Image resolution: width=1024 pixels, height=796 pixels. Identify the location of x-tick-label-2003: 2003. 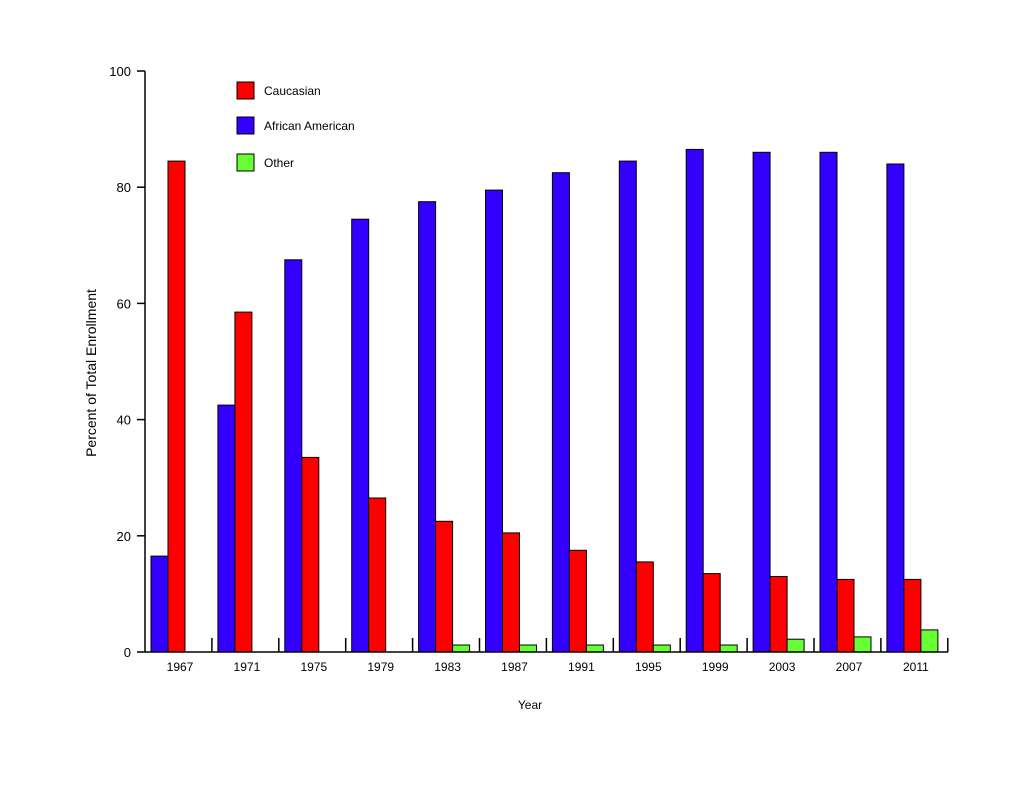
(782, 667).